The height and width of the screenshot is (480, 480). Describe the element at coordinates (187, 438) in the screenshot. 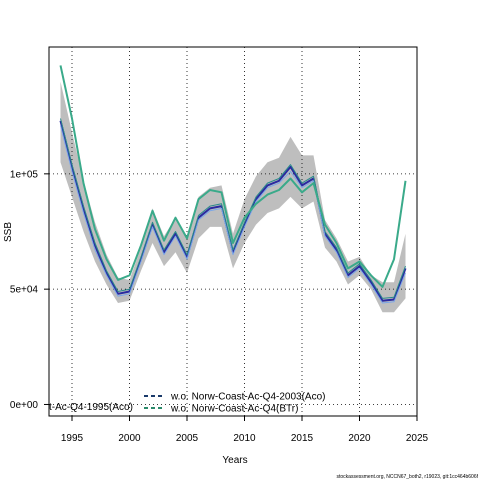

I see `x-tick-label: 2005` at that location.